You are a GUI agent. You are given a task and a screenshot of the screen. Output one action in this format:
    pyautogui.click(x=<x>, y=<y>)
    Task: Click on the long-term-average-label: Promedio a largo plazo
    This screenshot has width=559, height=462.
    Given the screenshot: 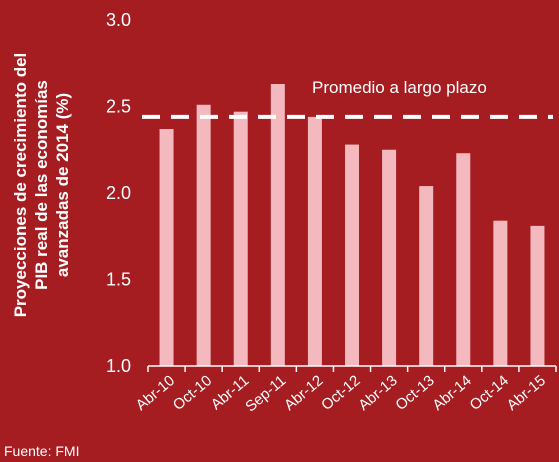 What is the action you would take?
    pyautogui.click(x=399, y=87)
    